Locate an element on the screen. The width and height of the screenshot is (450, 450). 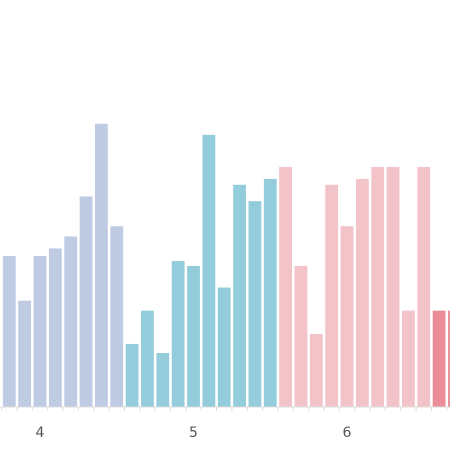
x-tick-label: 6 is located at coordinates (347, 433).